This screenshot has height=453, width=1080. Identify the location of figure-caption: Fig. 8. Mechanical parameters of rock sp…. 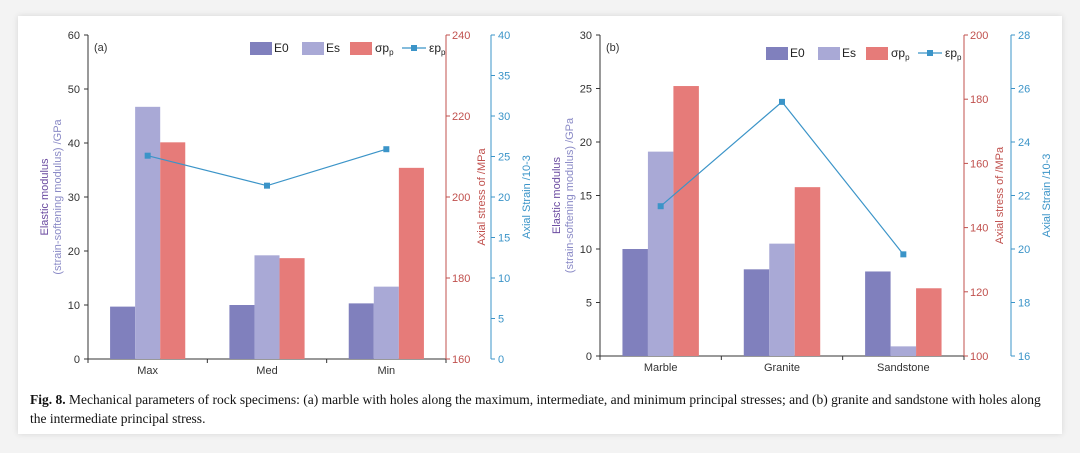
(542, 409).